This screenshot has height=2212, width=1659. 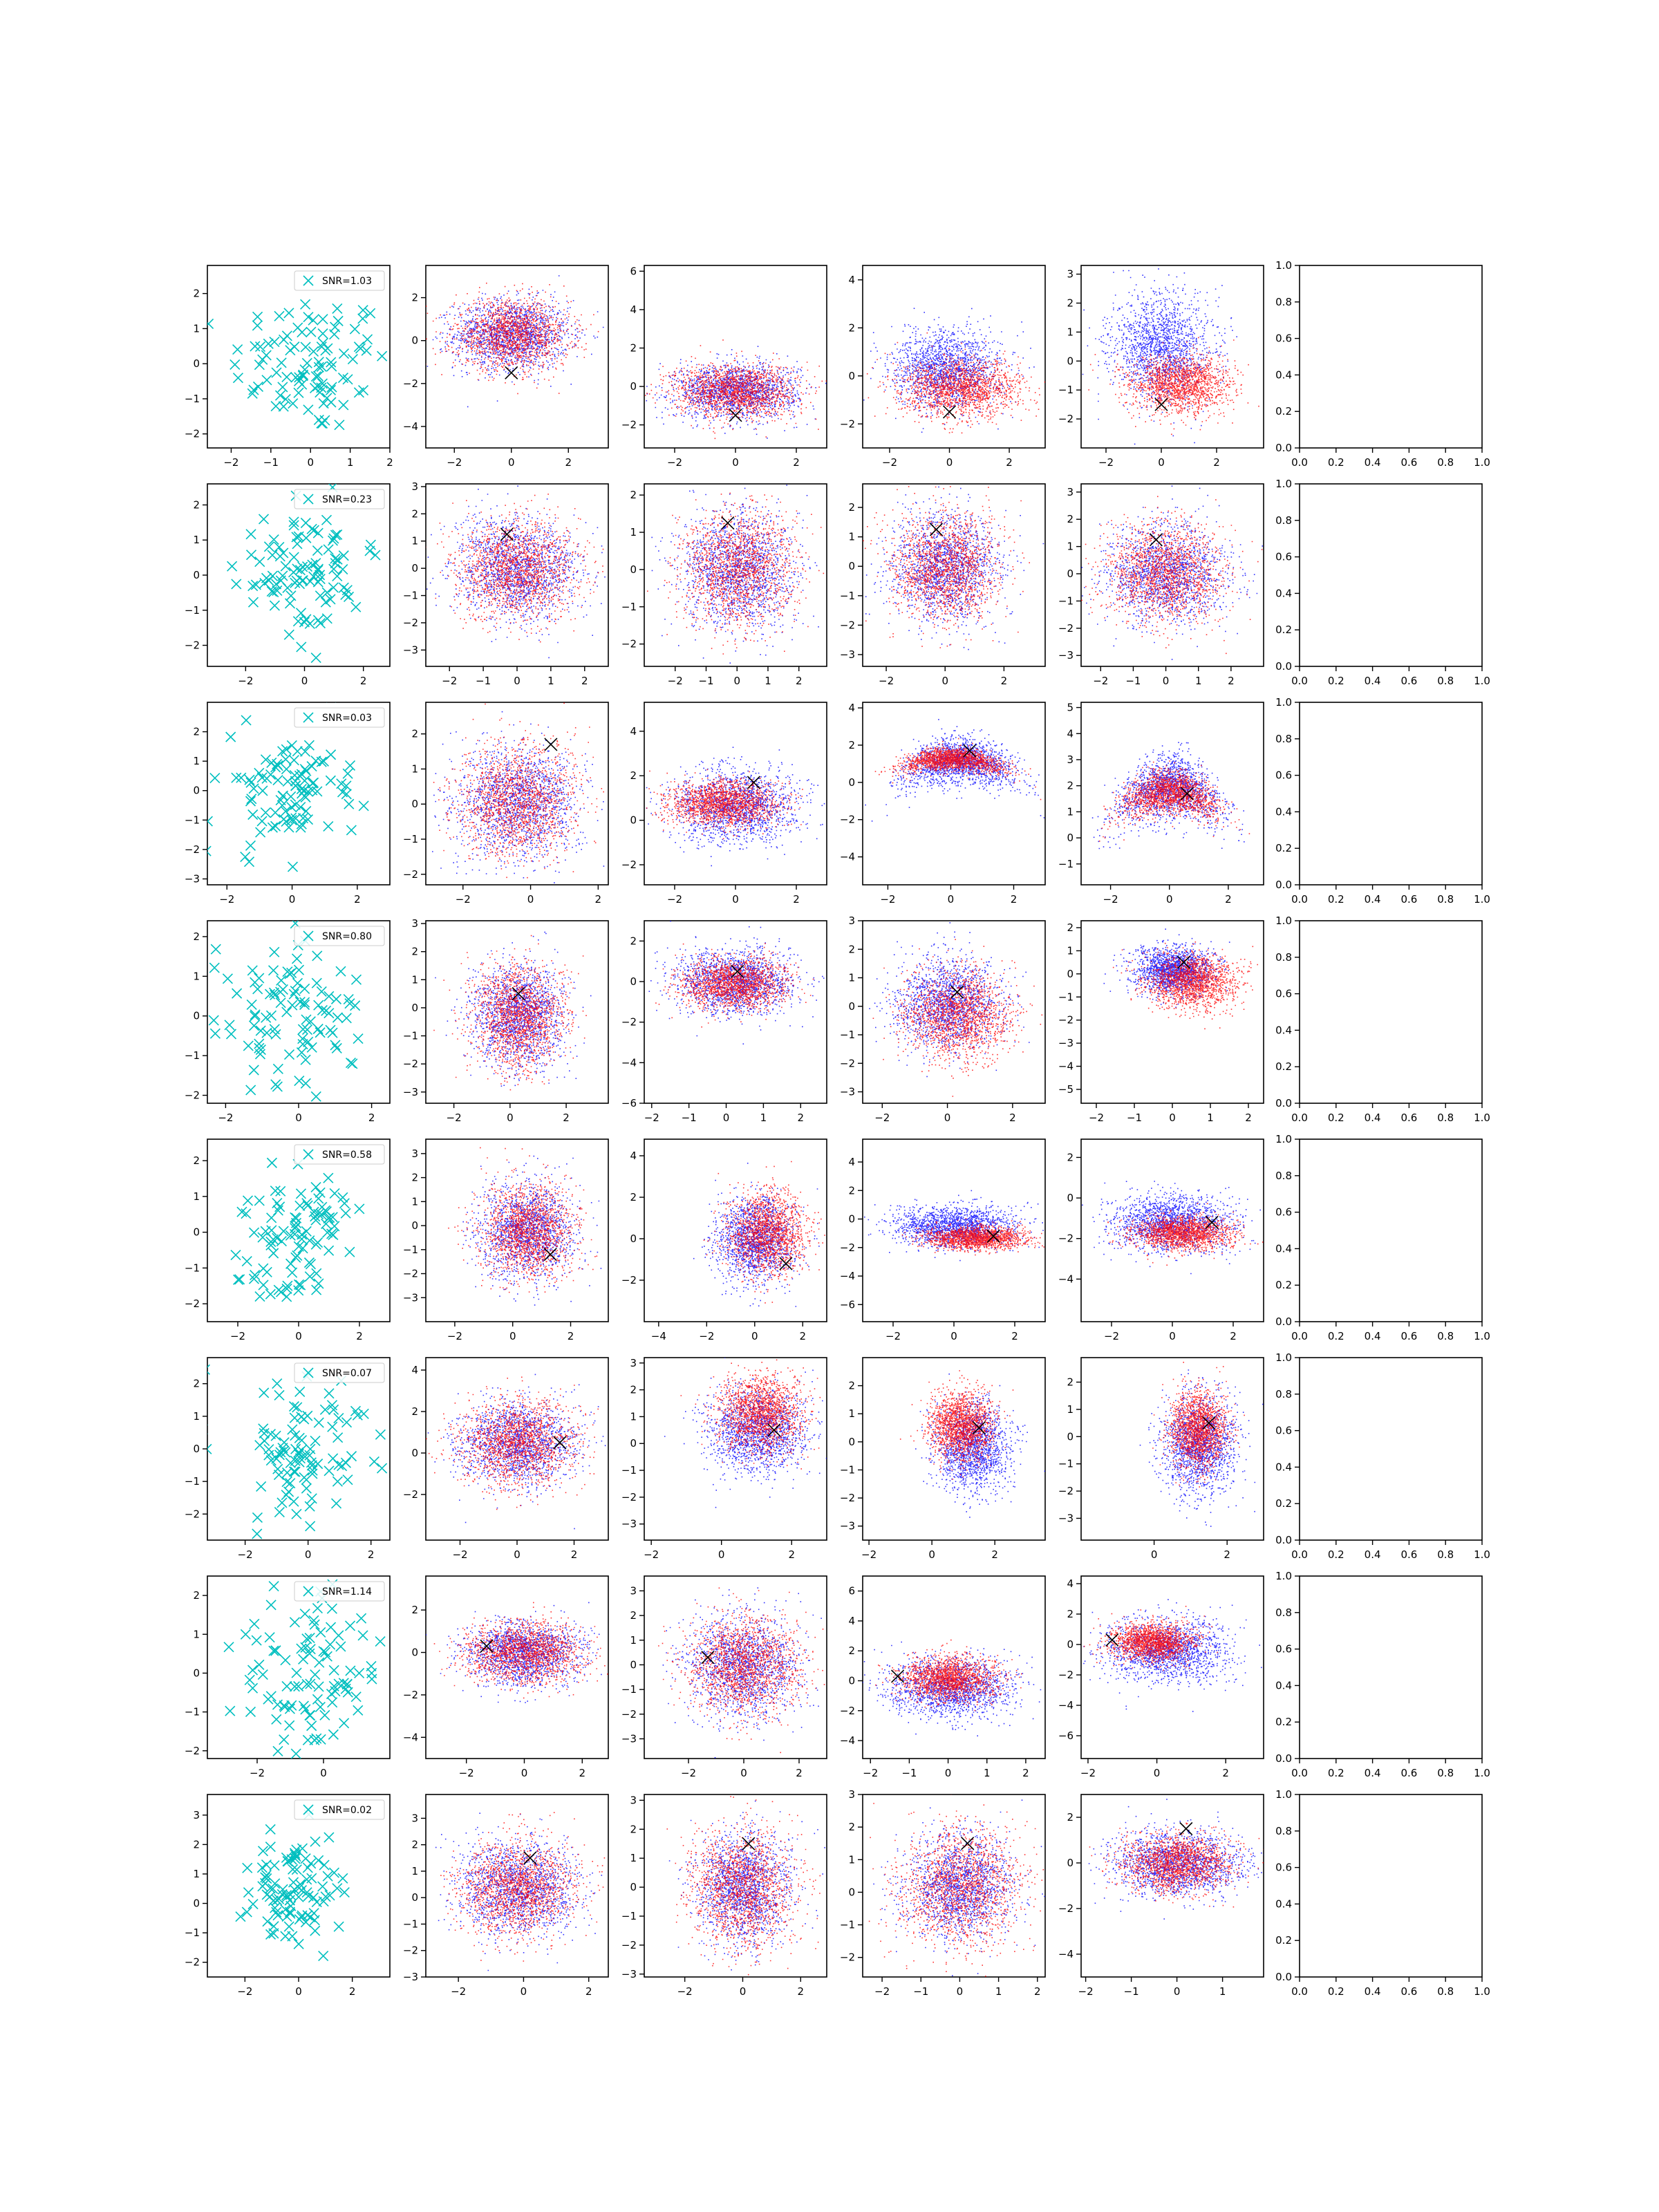 I want to click on y-tick-label: 6, so click(x=633, y=271).